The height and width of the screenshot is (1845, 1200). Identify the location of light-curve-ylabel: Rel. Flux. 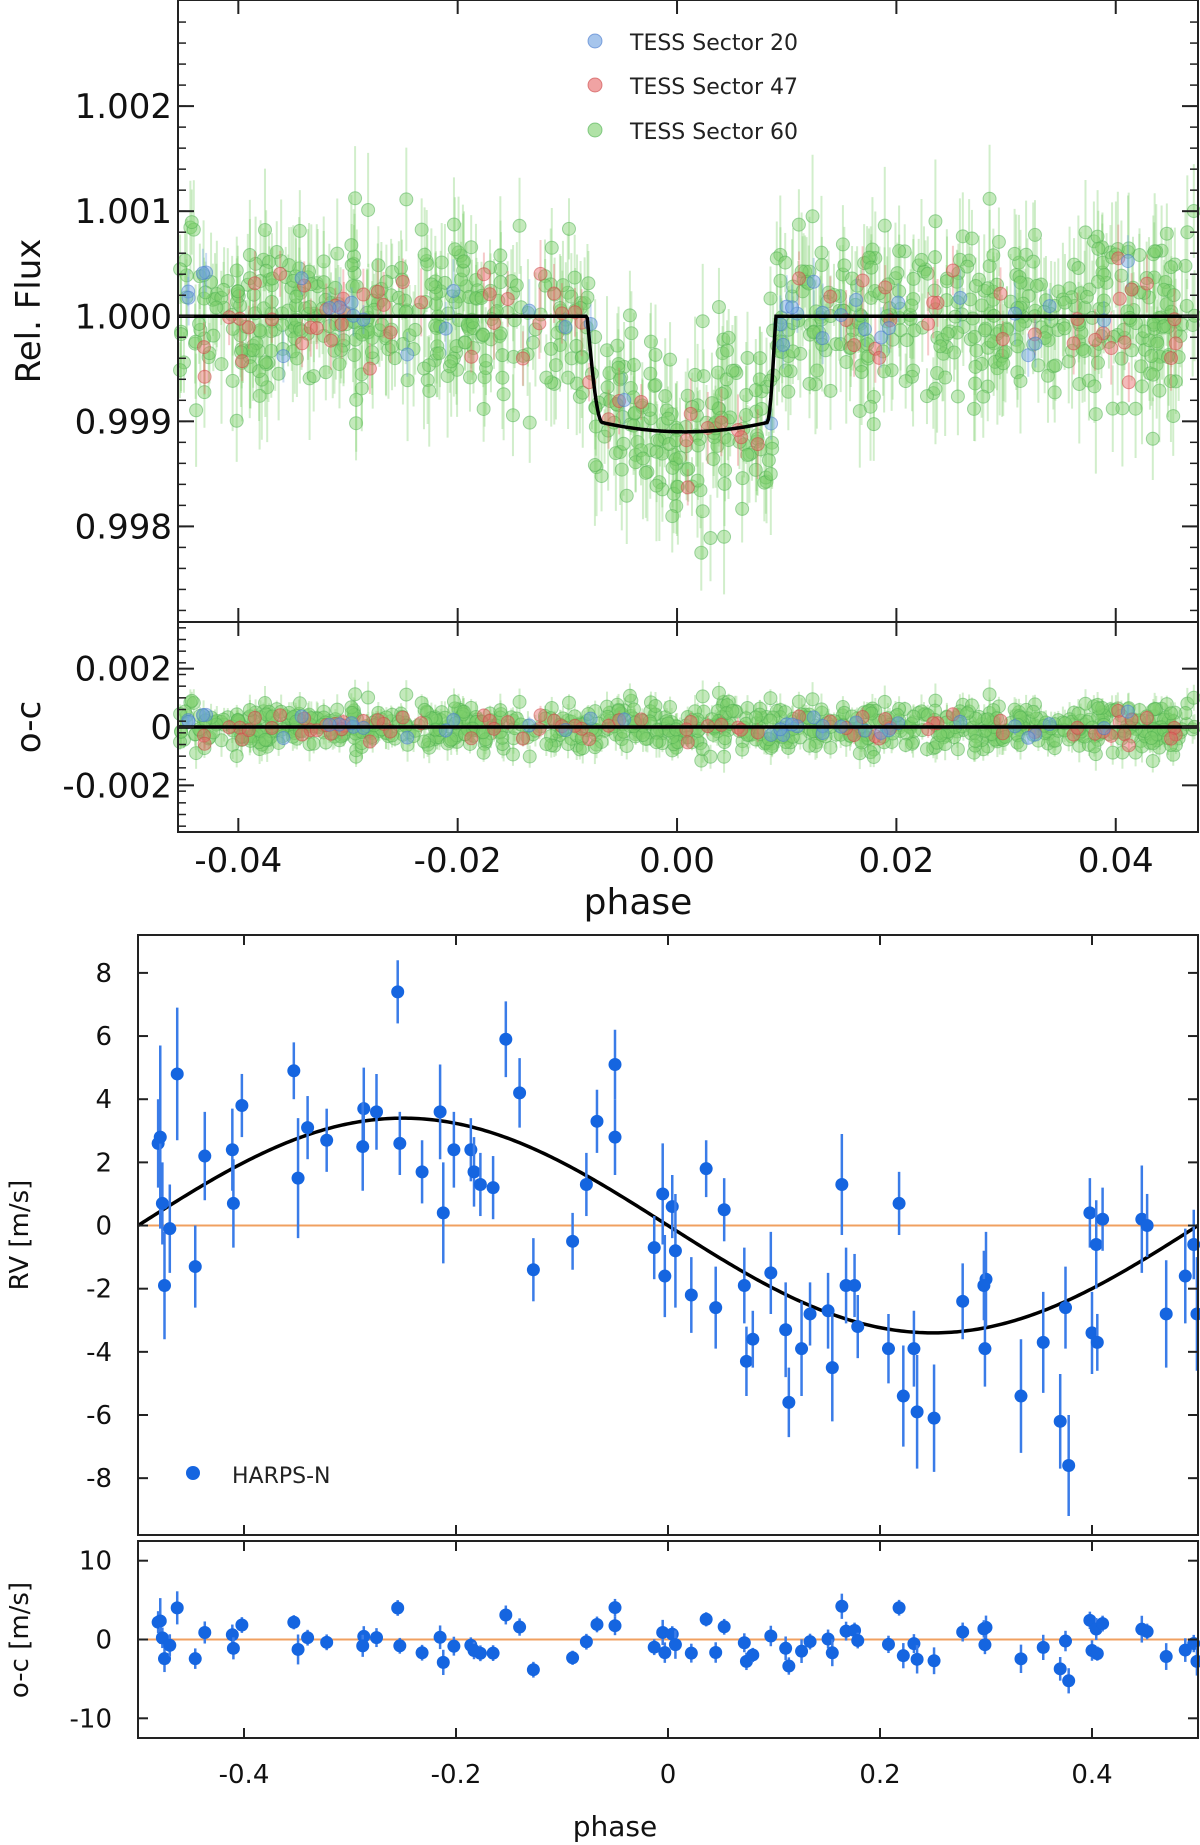
(29, 311).